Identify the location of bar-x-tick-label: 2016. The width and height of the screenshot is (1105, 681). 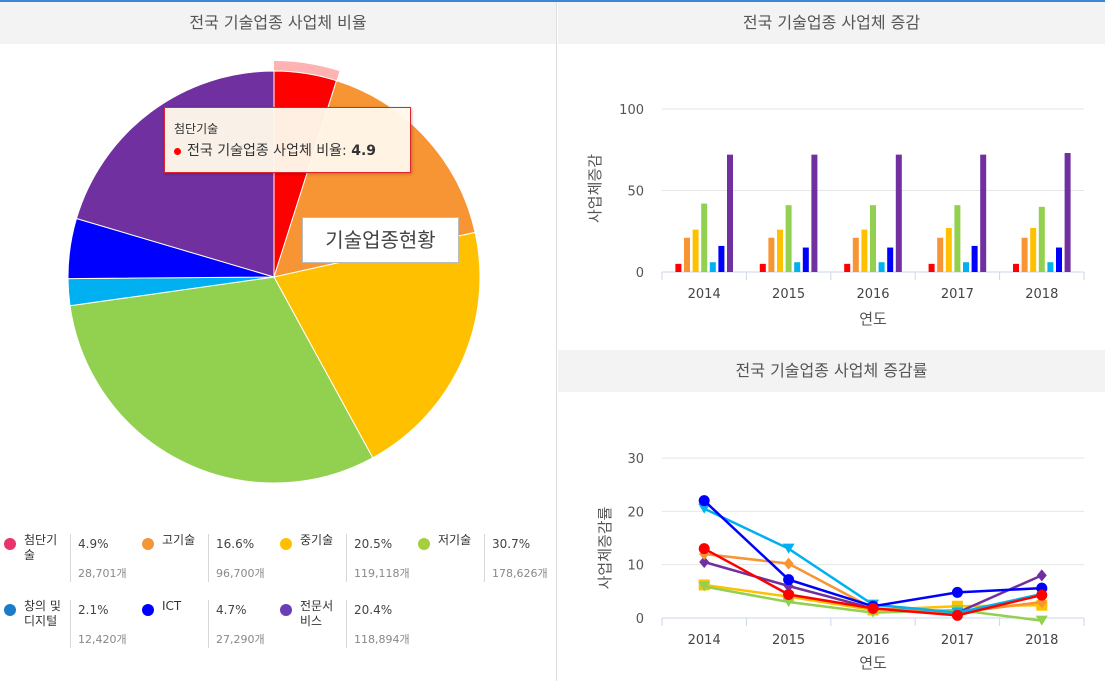
(872, 294).